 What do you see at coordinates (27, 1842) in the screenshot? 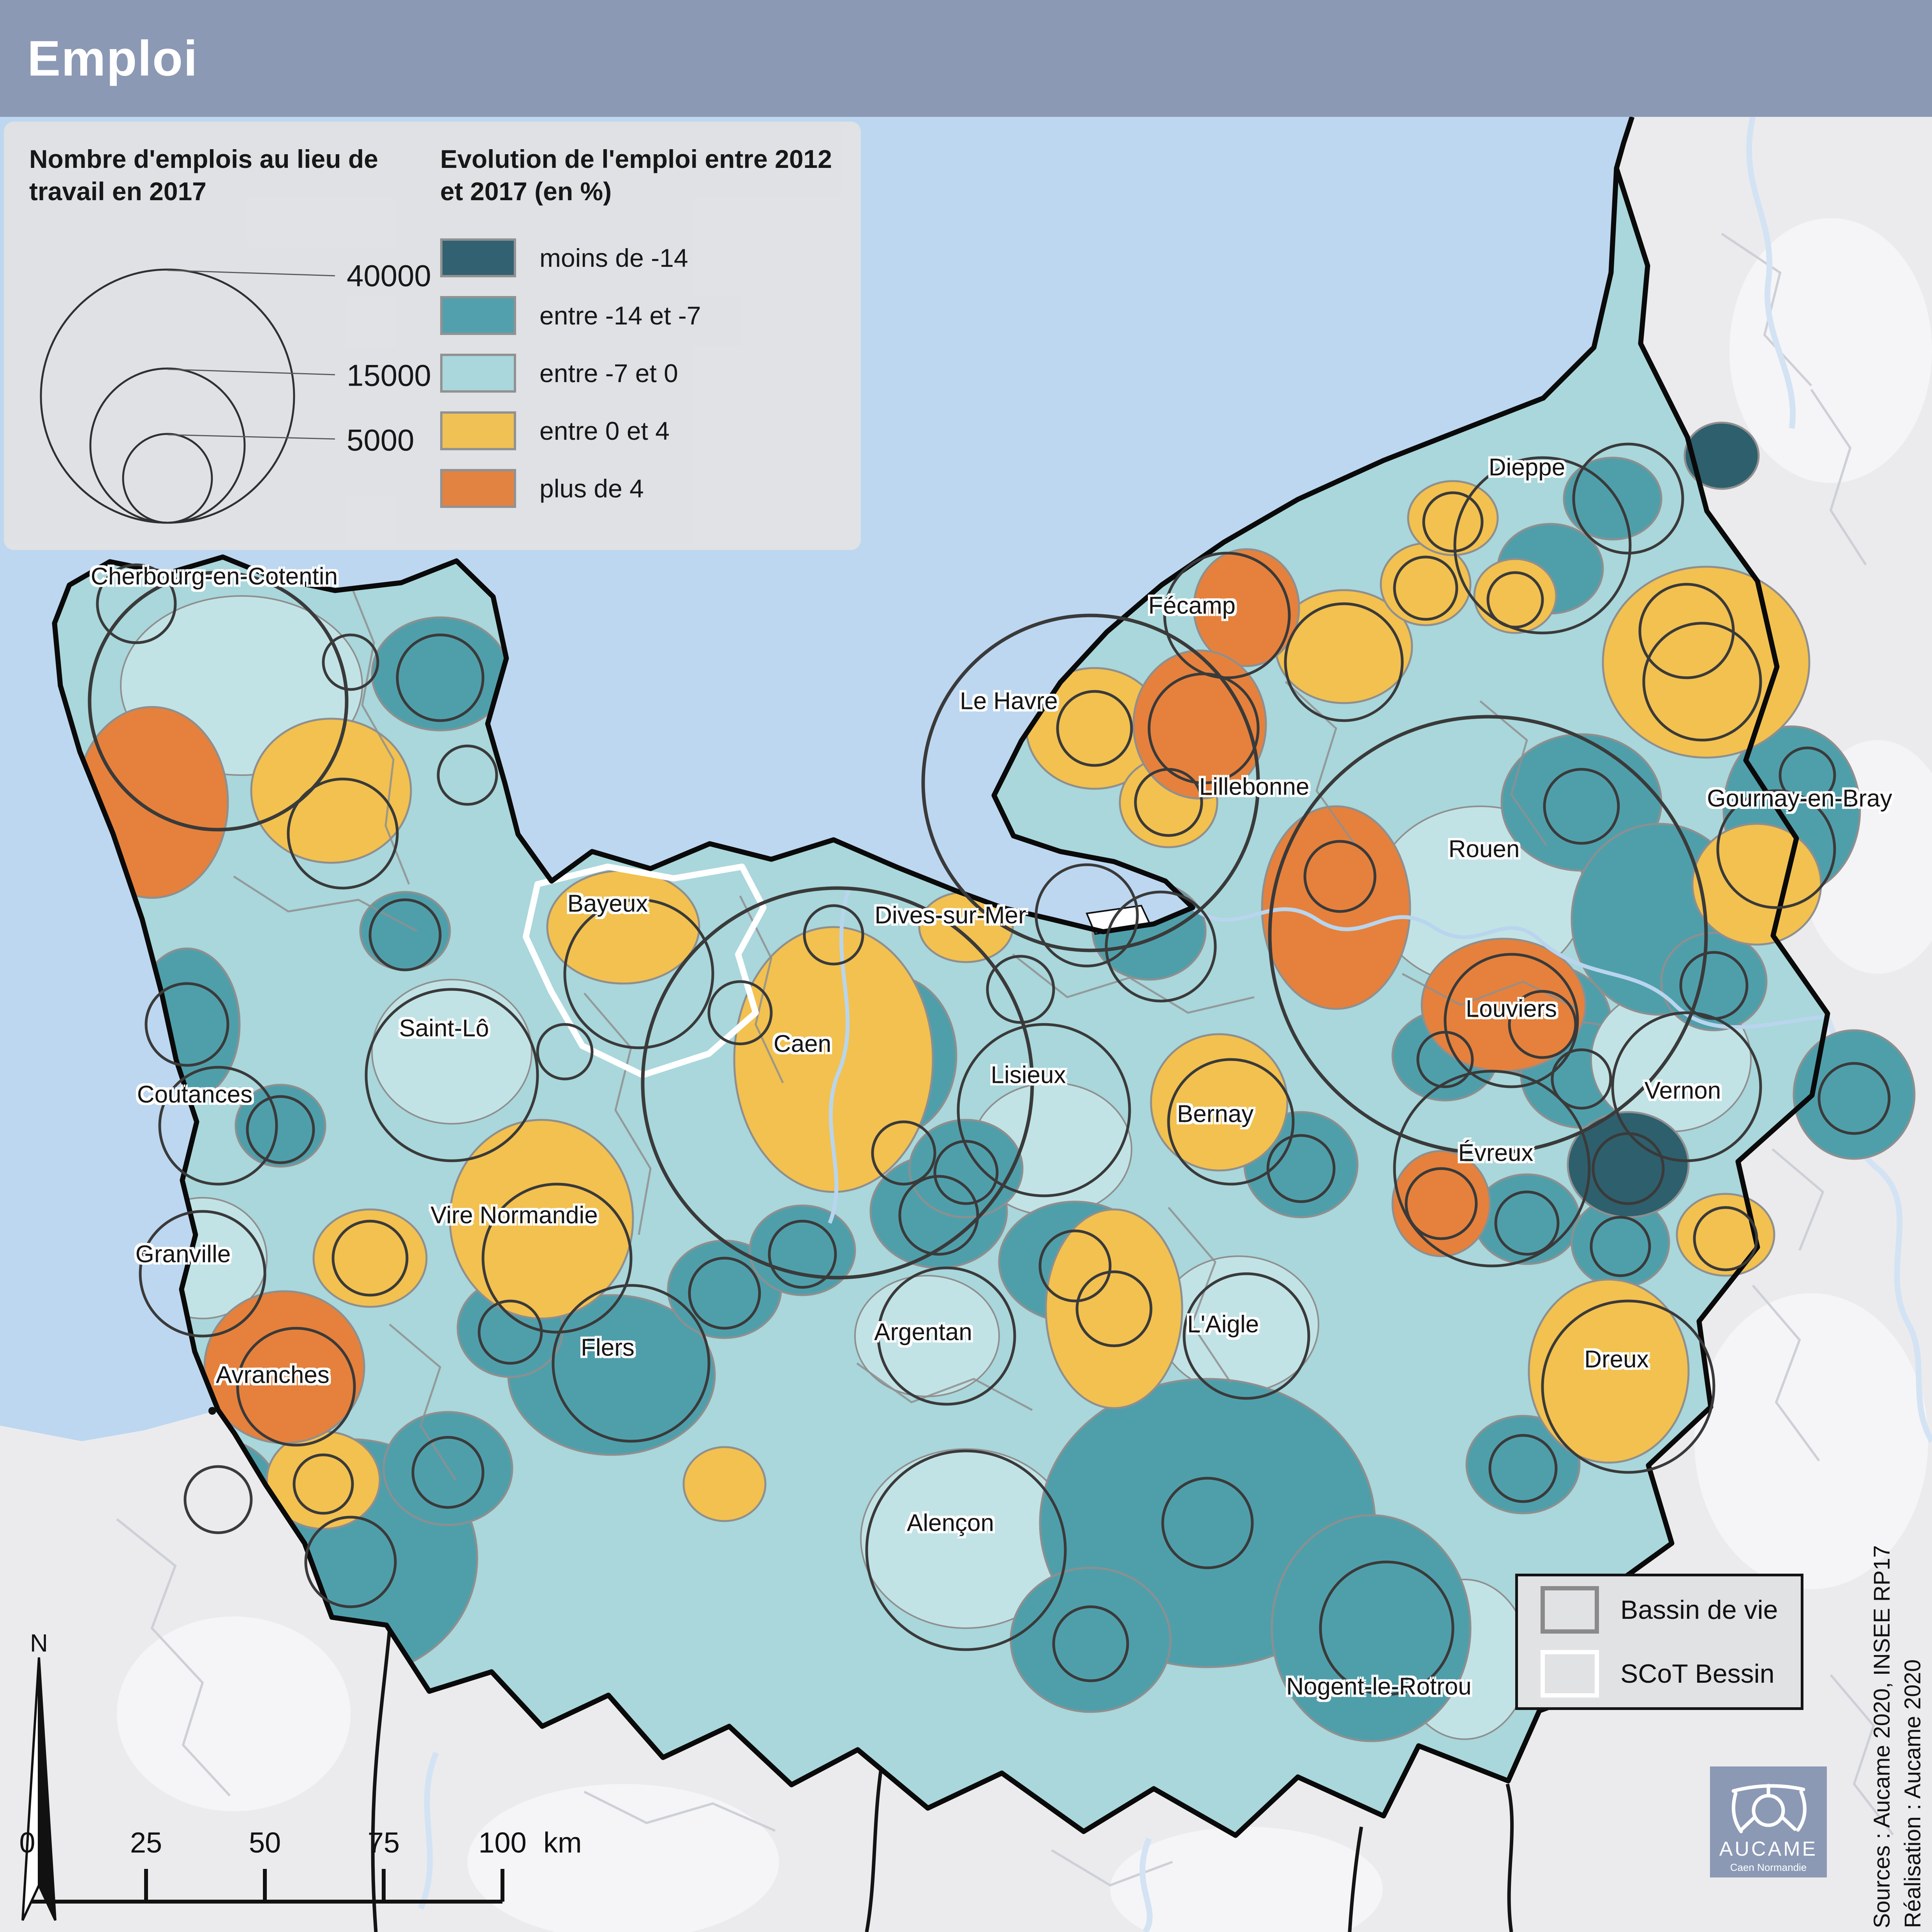
I see `scale-tick-label: 0` at bounding box center [27, 1842].